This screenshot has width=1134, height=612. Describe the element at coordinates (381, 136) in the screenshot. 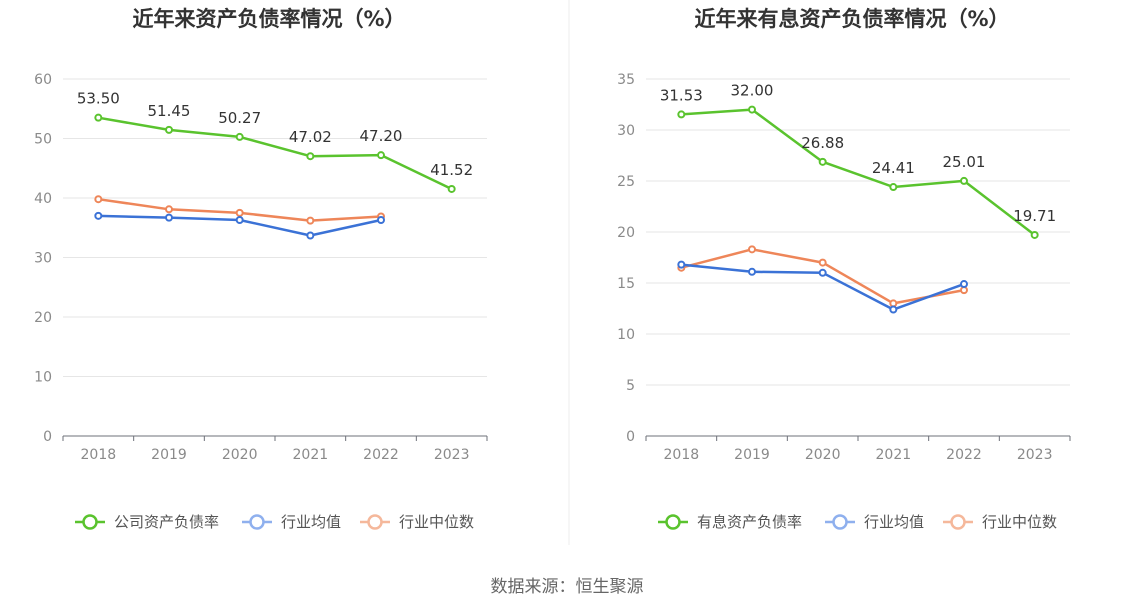

I see `data-label: 47.20` at that location.